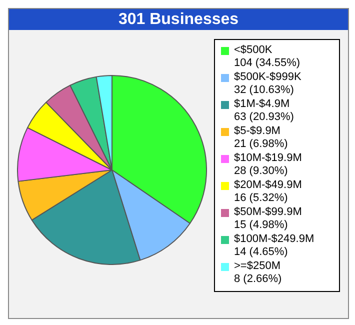  Describe the element at coordinates (268, 212) in the screenshot. I see `legend-label: $50M-$99.9M` at that location.